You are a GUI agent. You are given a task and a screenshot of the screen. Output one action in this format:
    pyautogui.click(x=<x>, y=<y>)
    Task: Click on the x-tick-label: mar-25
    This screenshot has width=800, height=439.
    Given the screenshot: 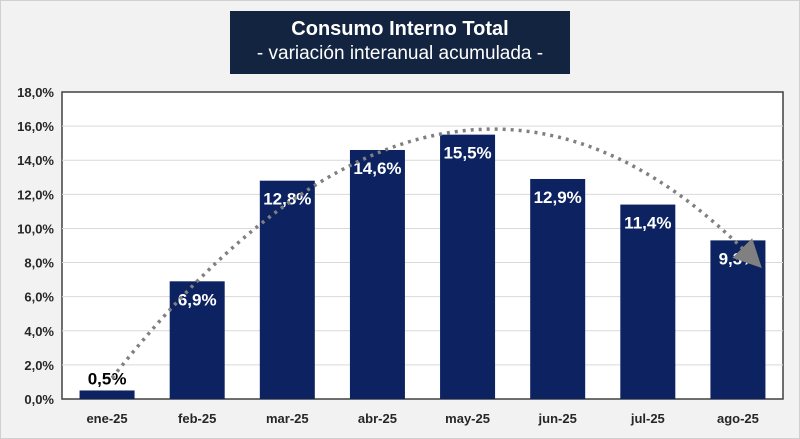 What is the action you would take?
    pyautogui.click(x=287, y=418)
    